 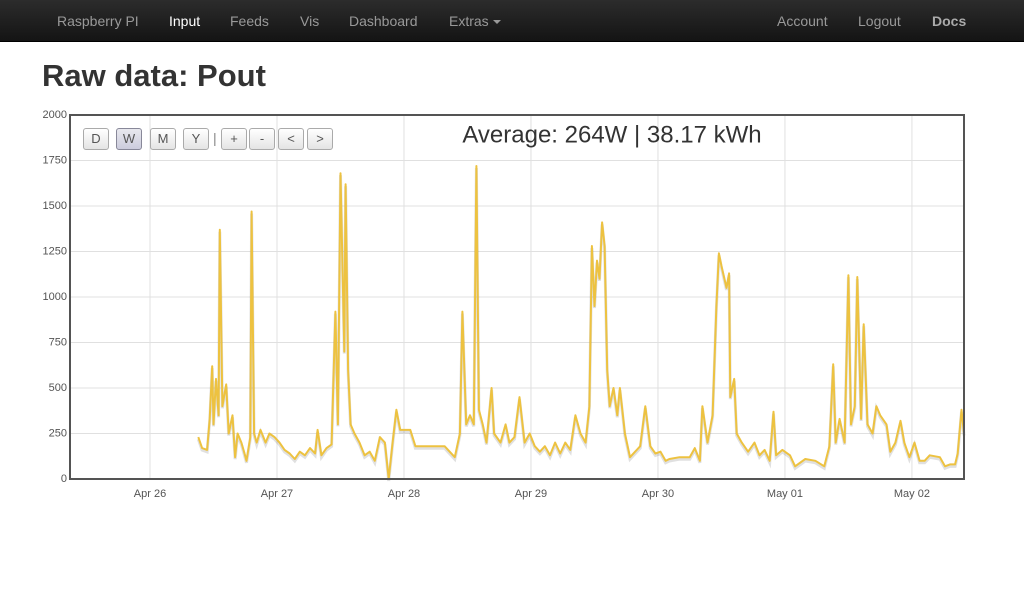 I want to click on y-tick-label: 1500, so click(x=55, y=206).